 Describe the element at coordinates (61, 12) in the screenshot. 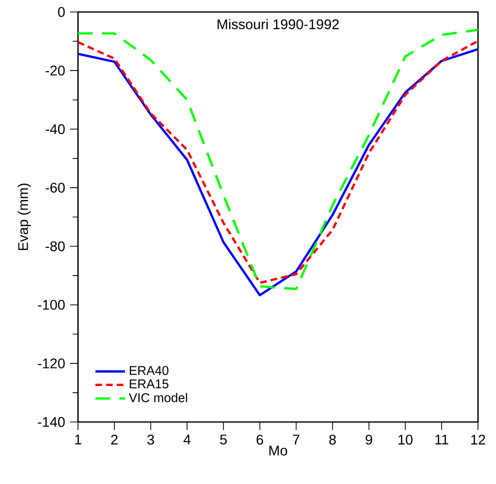

I see `y-tick-label: 0` at that location.